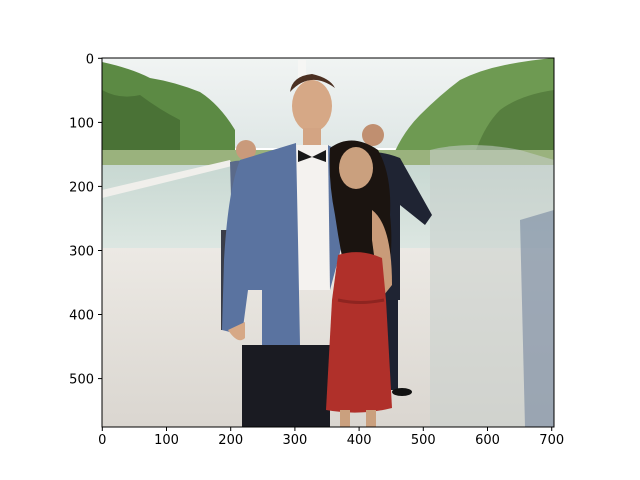  I want to click on x-tick-label: 0, so click(102, 440).